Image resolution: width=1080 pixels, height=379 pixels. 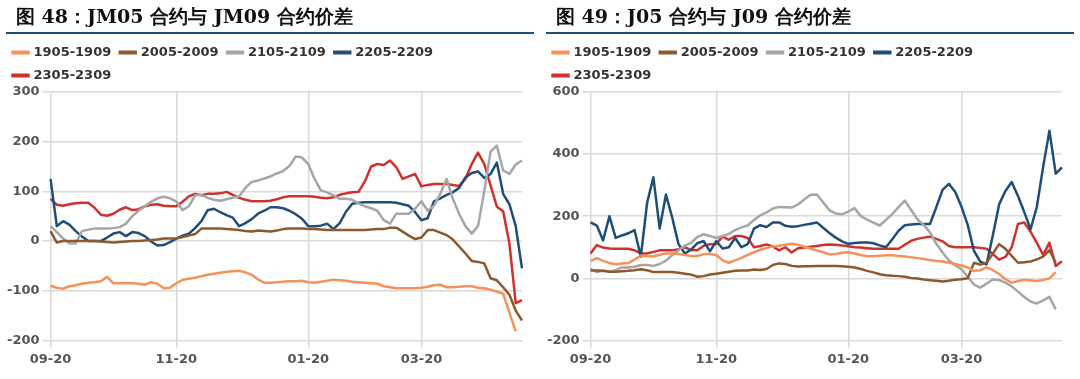 What do you see at coordinates (26, 190) in the screenshot?
I see `y-tick-label: 100` at bounding box center [26, 190].